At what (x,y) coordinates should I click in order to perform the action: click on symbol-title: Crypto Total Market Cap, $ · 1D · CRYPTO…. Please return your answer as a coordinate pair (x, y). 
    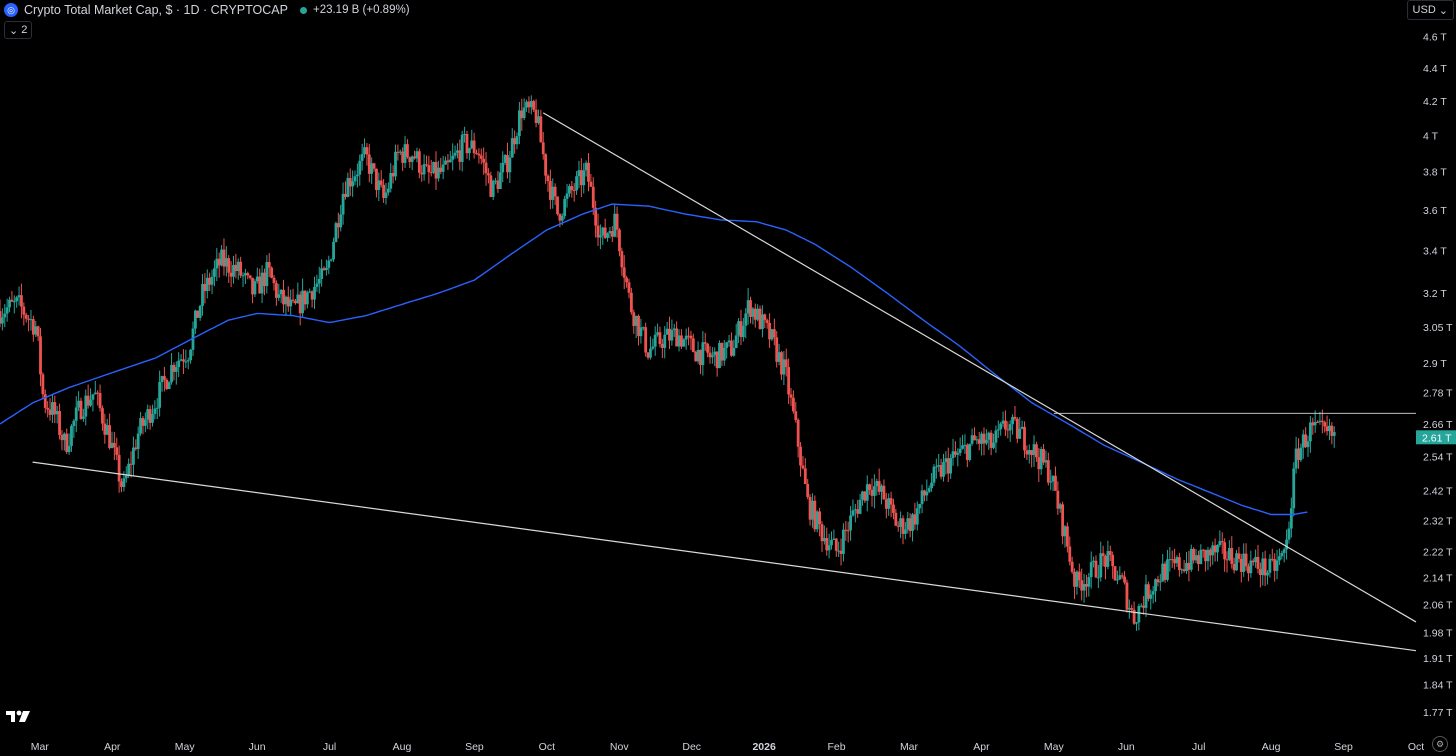
    Looking at the image, I should click on (156, 10).